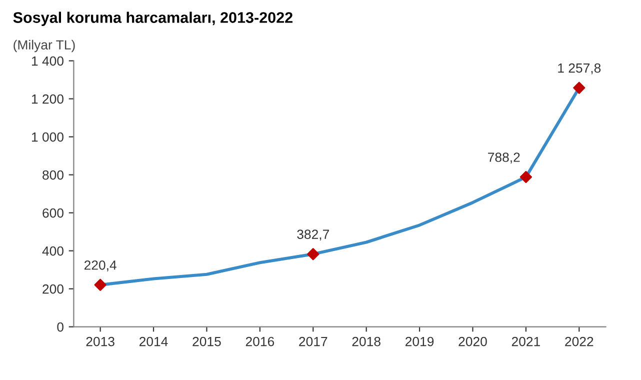 The image size is (641, 380). I want to click on x-tick-label: 2021, so click(526, 341).